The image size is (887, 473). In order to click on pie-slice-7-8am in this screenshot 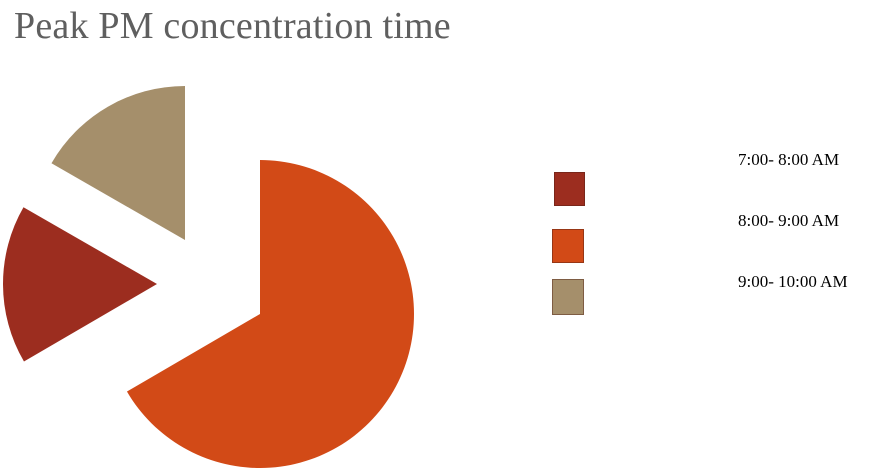, I will do `click(80, 284)`.